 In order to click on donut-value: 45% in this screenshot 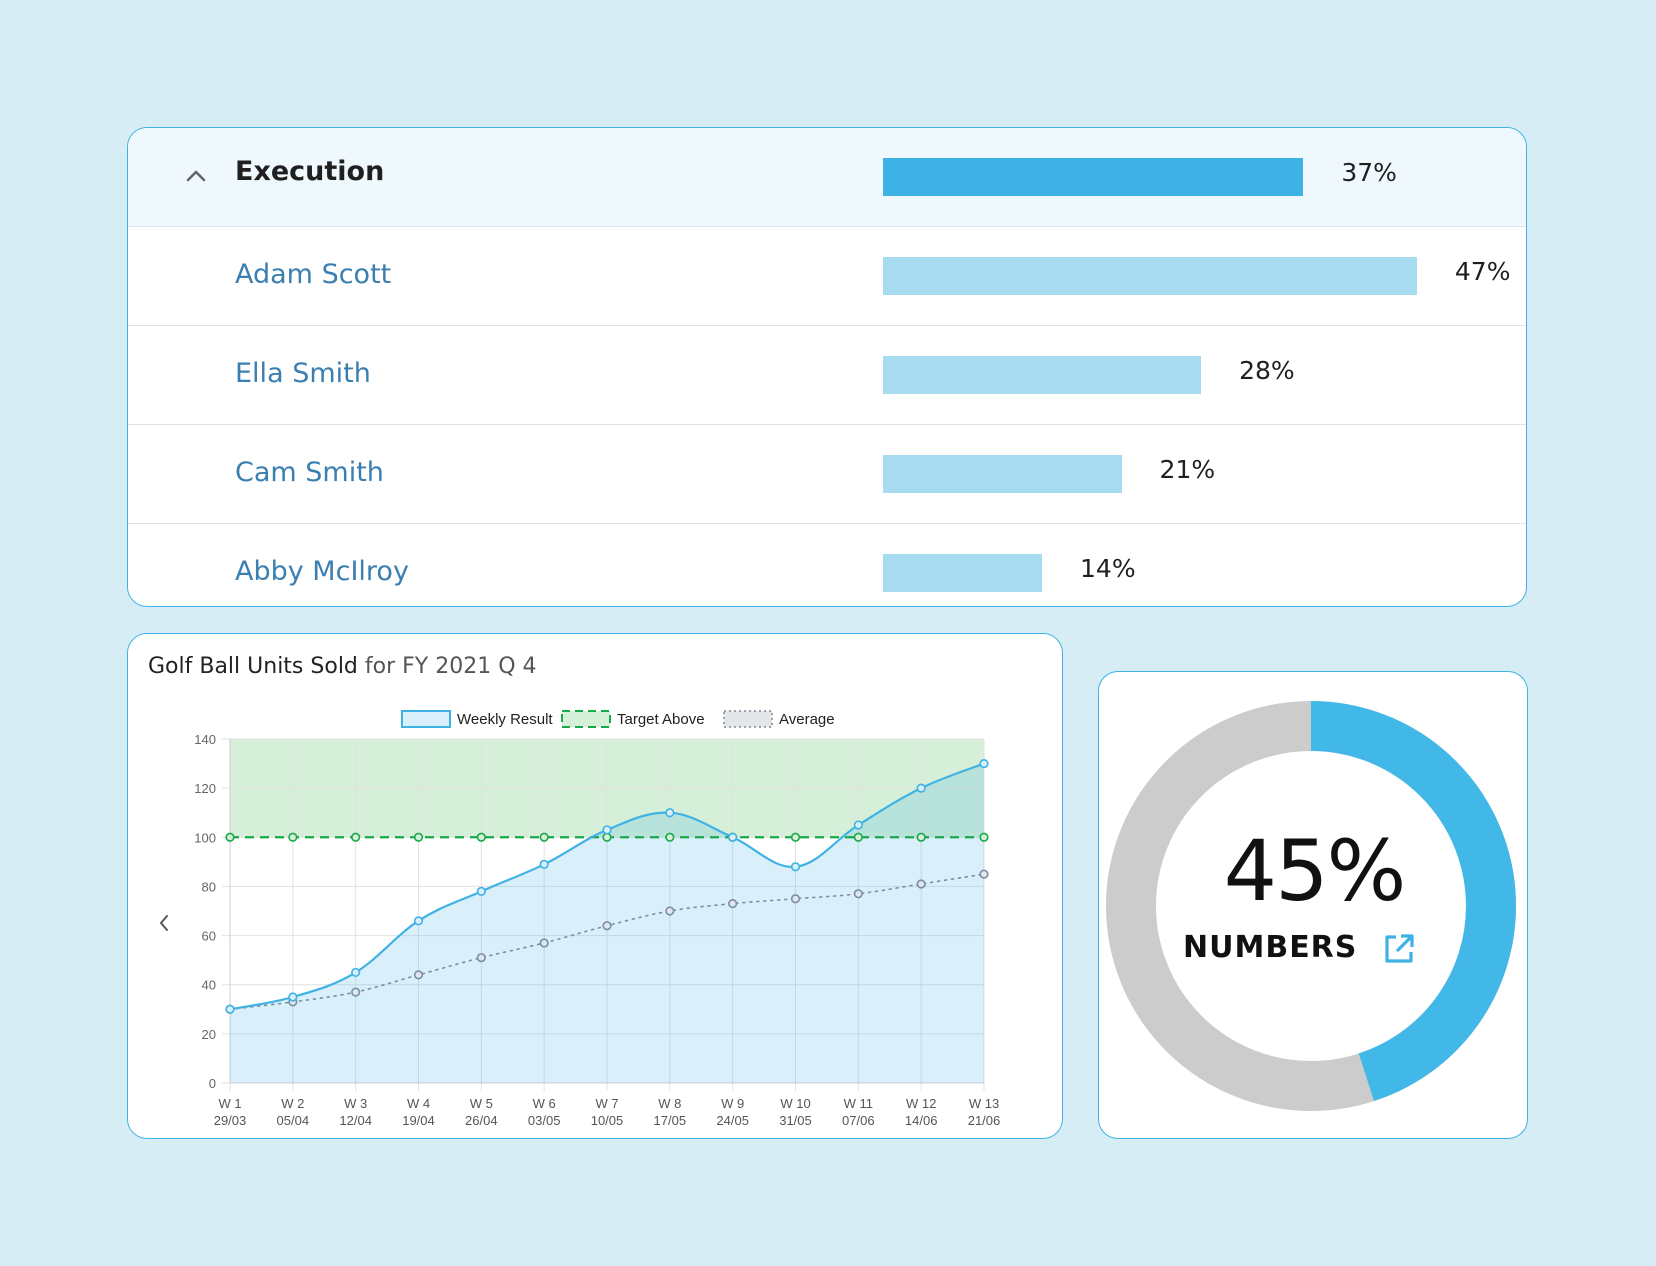, I will do `click(1315, 871)`.